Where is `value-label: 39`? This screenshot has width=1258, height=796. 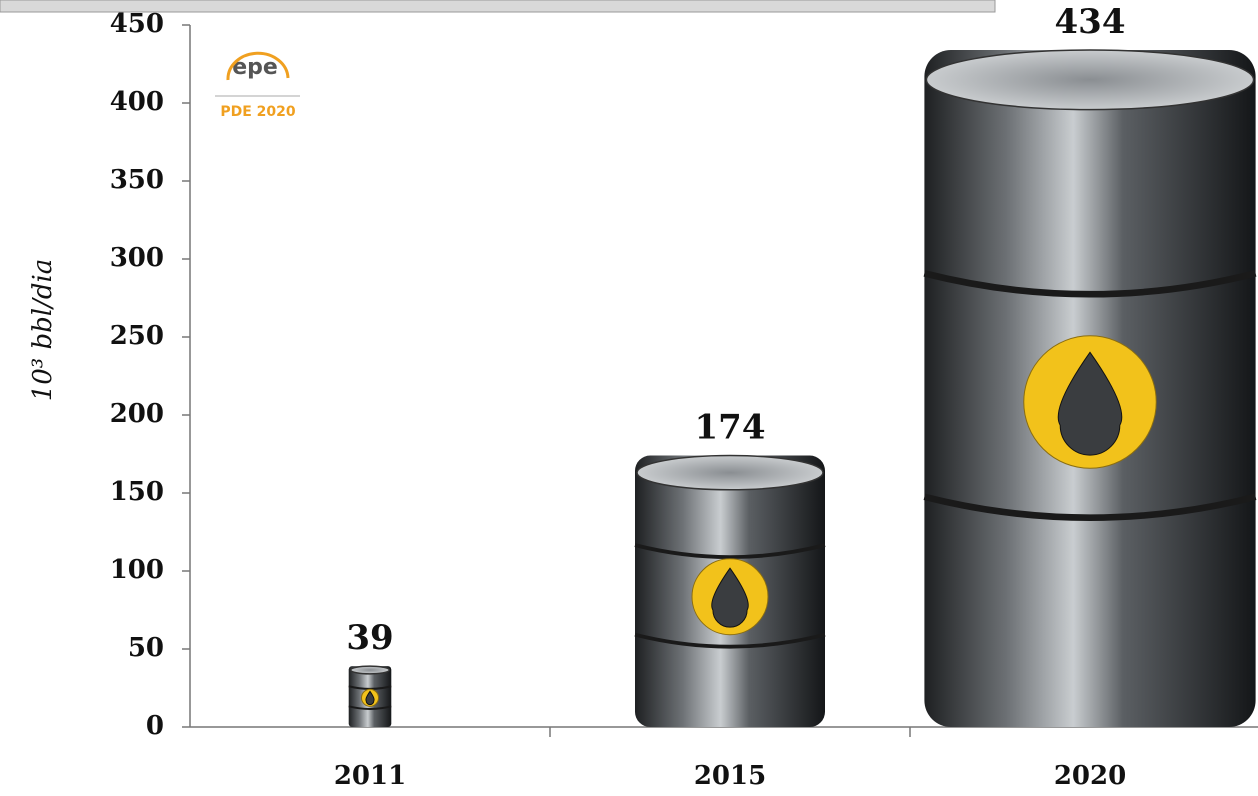 value-label: 39 is located at coordinates (369, 638).